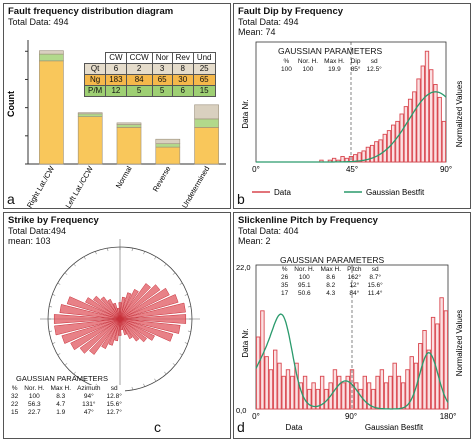 Image resolution: width=474 pixels, height=442 pixels. What do you see at coordinates (354, 293) in the screenshot?
I see `gaussian-cell: 84°` at bounding box center [354, 293].